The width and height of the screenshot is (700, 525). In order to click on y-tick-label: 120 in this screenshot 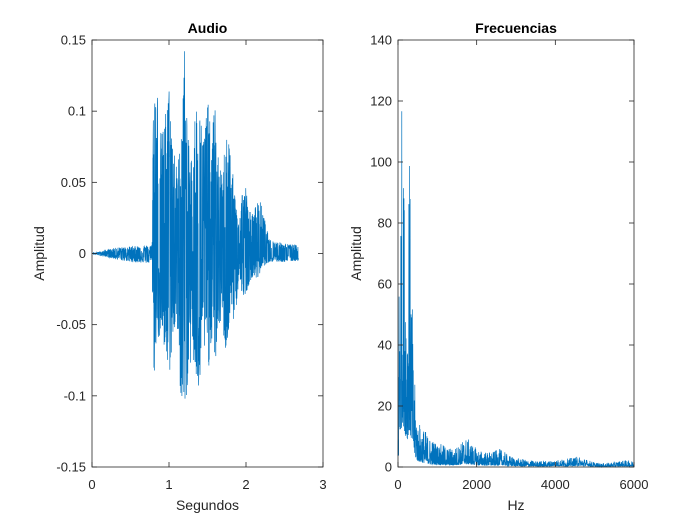, I will do `click(381, 101)`.